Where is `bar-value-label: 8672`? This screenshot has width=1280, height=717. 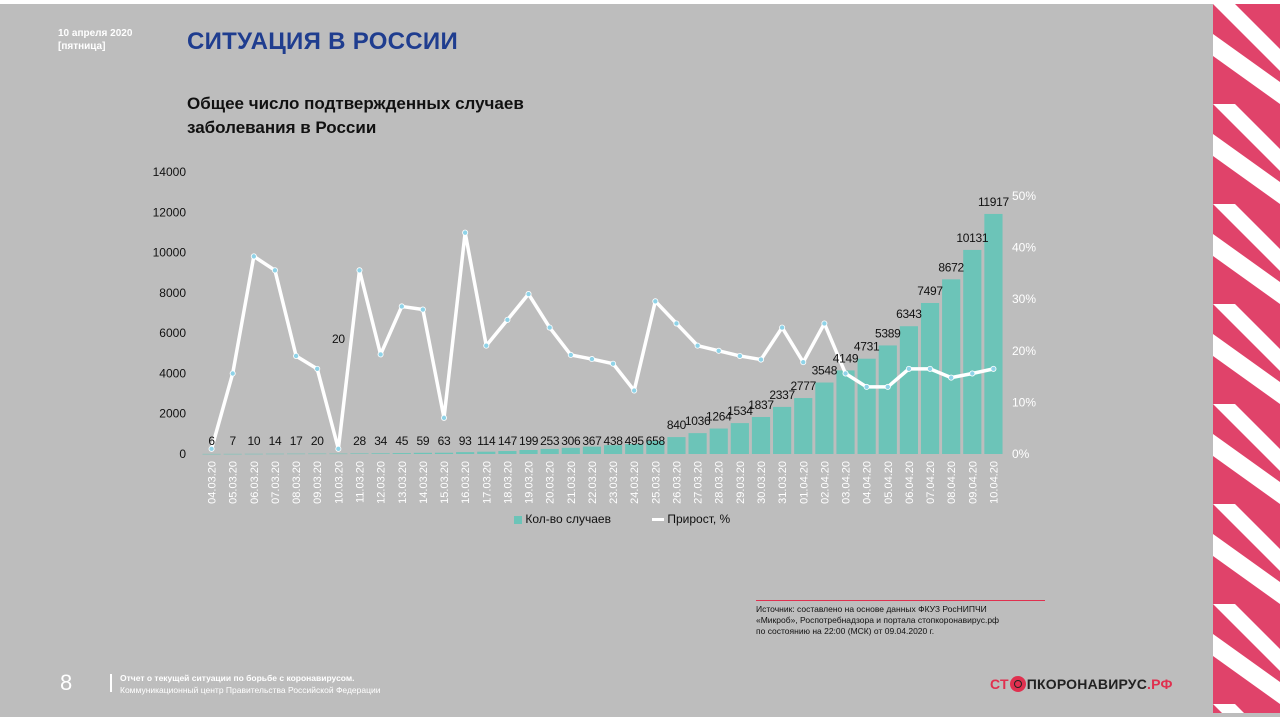 bar-value-label: 8672 is located at coordinates (951, 267).